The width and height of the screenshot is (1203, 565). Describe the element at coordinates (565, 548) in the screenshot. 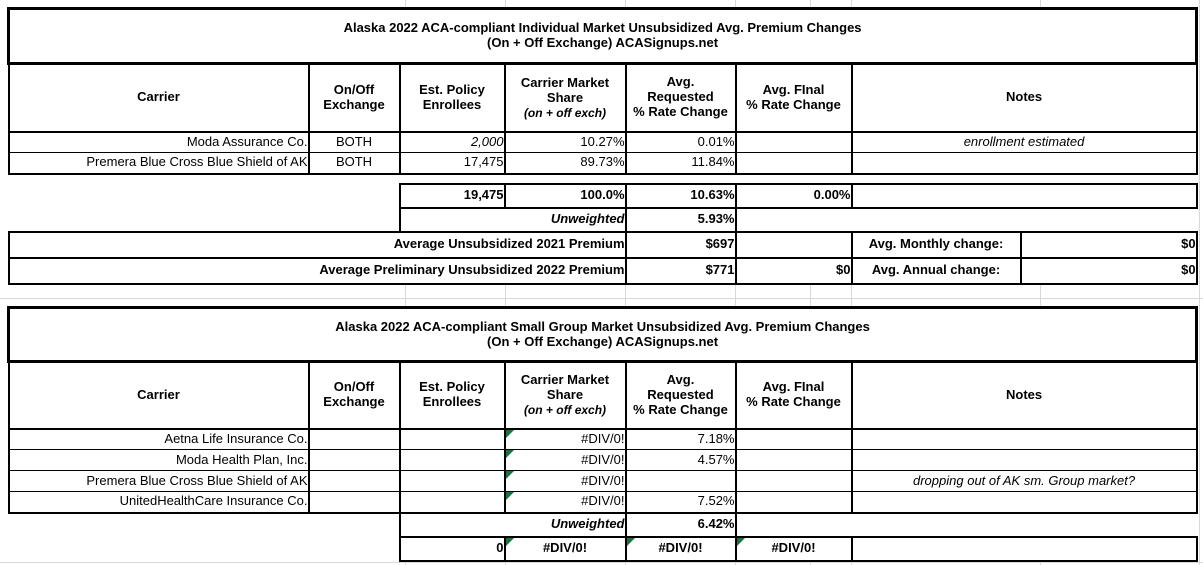

I see `total-share: #DIV/0!` at that location.